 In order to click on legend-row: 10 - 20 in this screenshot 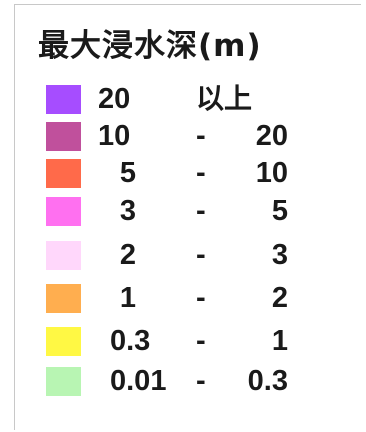, I will do `click(183, 136)`.